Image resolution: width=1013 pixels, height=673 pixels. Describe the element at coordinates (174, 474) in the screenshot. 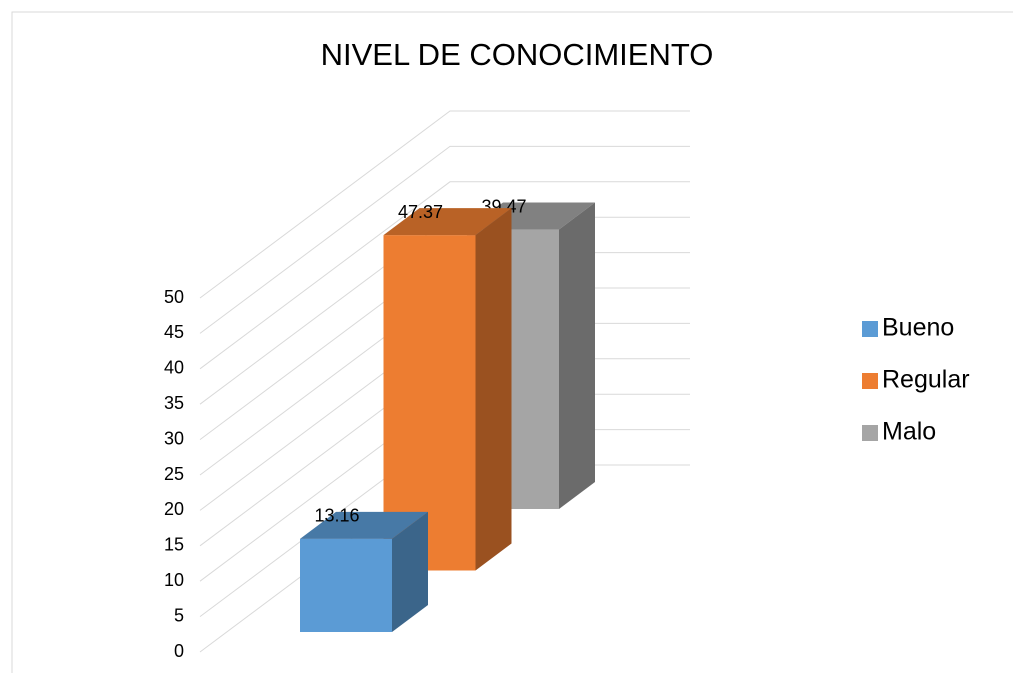

I see `y-tick-label: 25` at that location.